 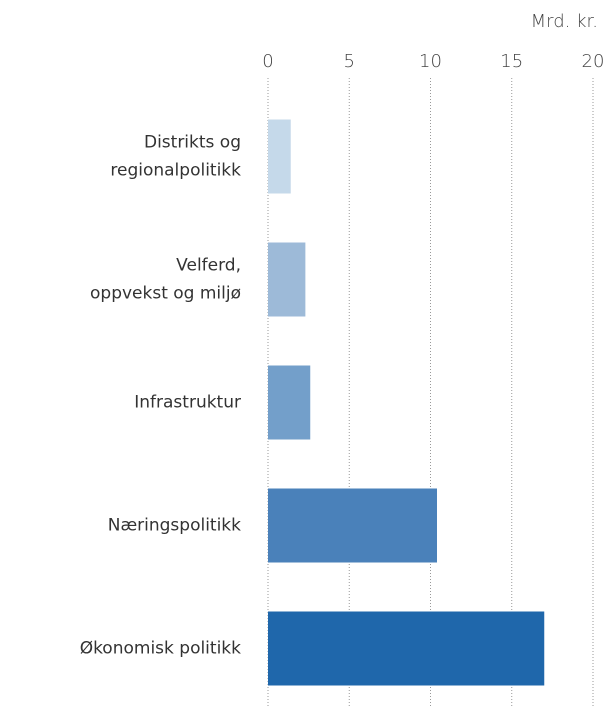 I want to click on x-tick-label: 0, so click(x=267, y=61).